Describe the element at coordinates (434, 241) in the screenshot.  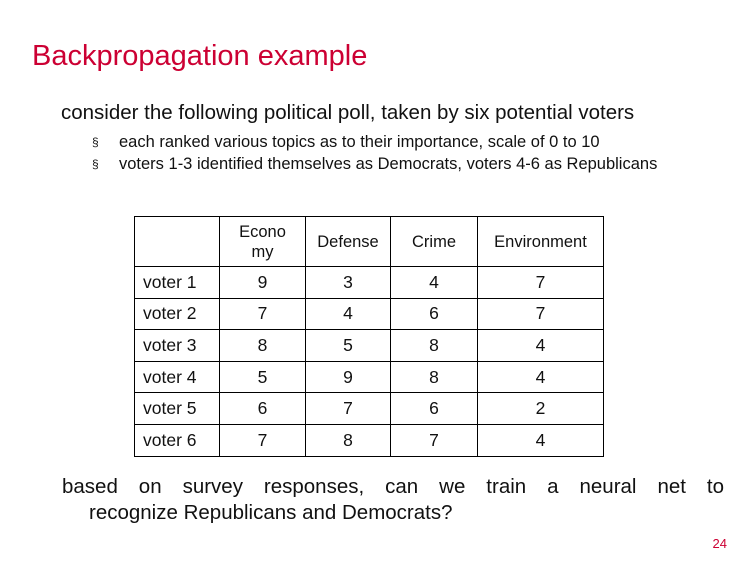
I see `header-cell-crime: Crime` at that location.